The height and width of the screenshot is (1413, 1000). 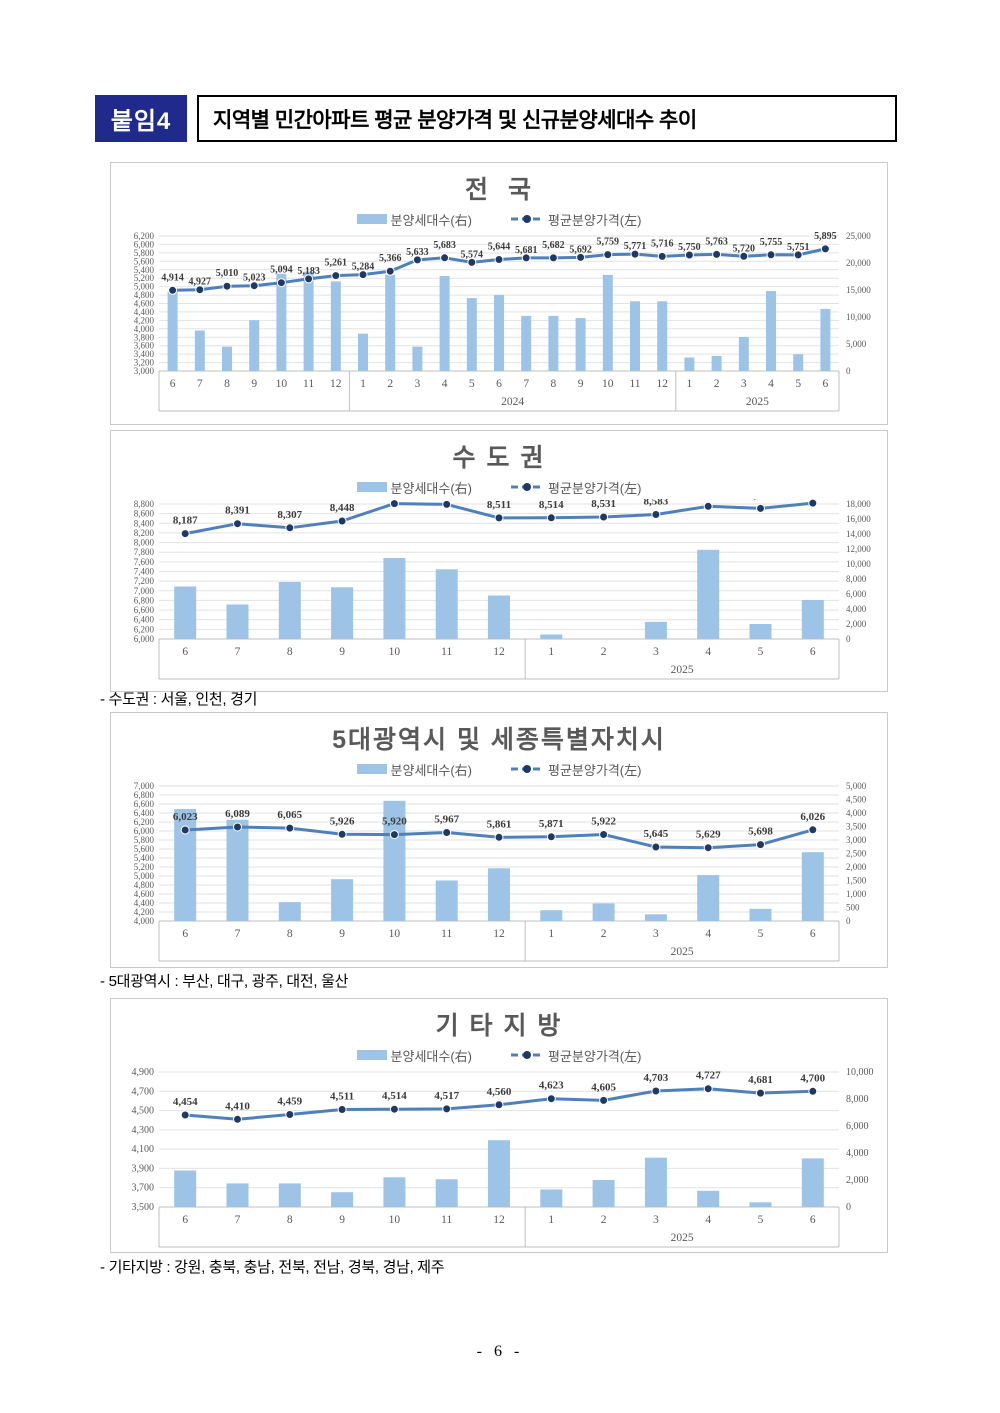 I want to click on svg-text: 4, so click(x=771, y=384).